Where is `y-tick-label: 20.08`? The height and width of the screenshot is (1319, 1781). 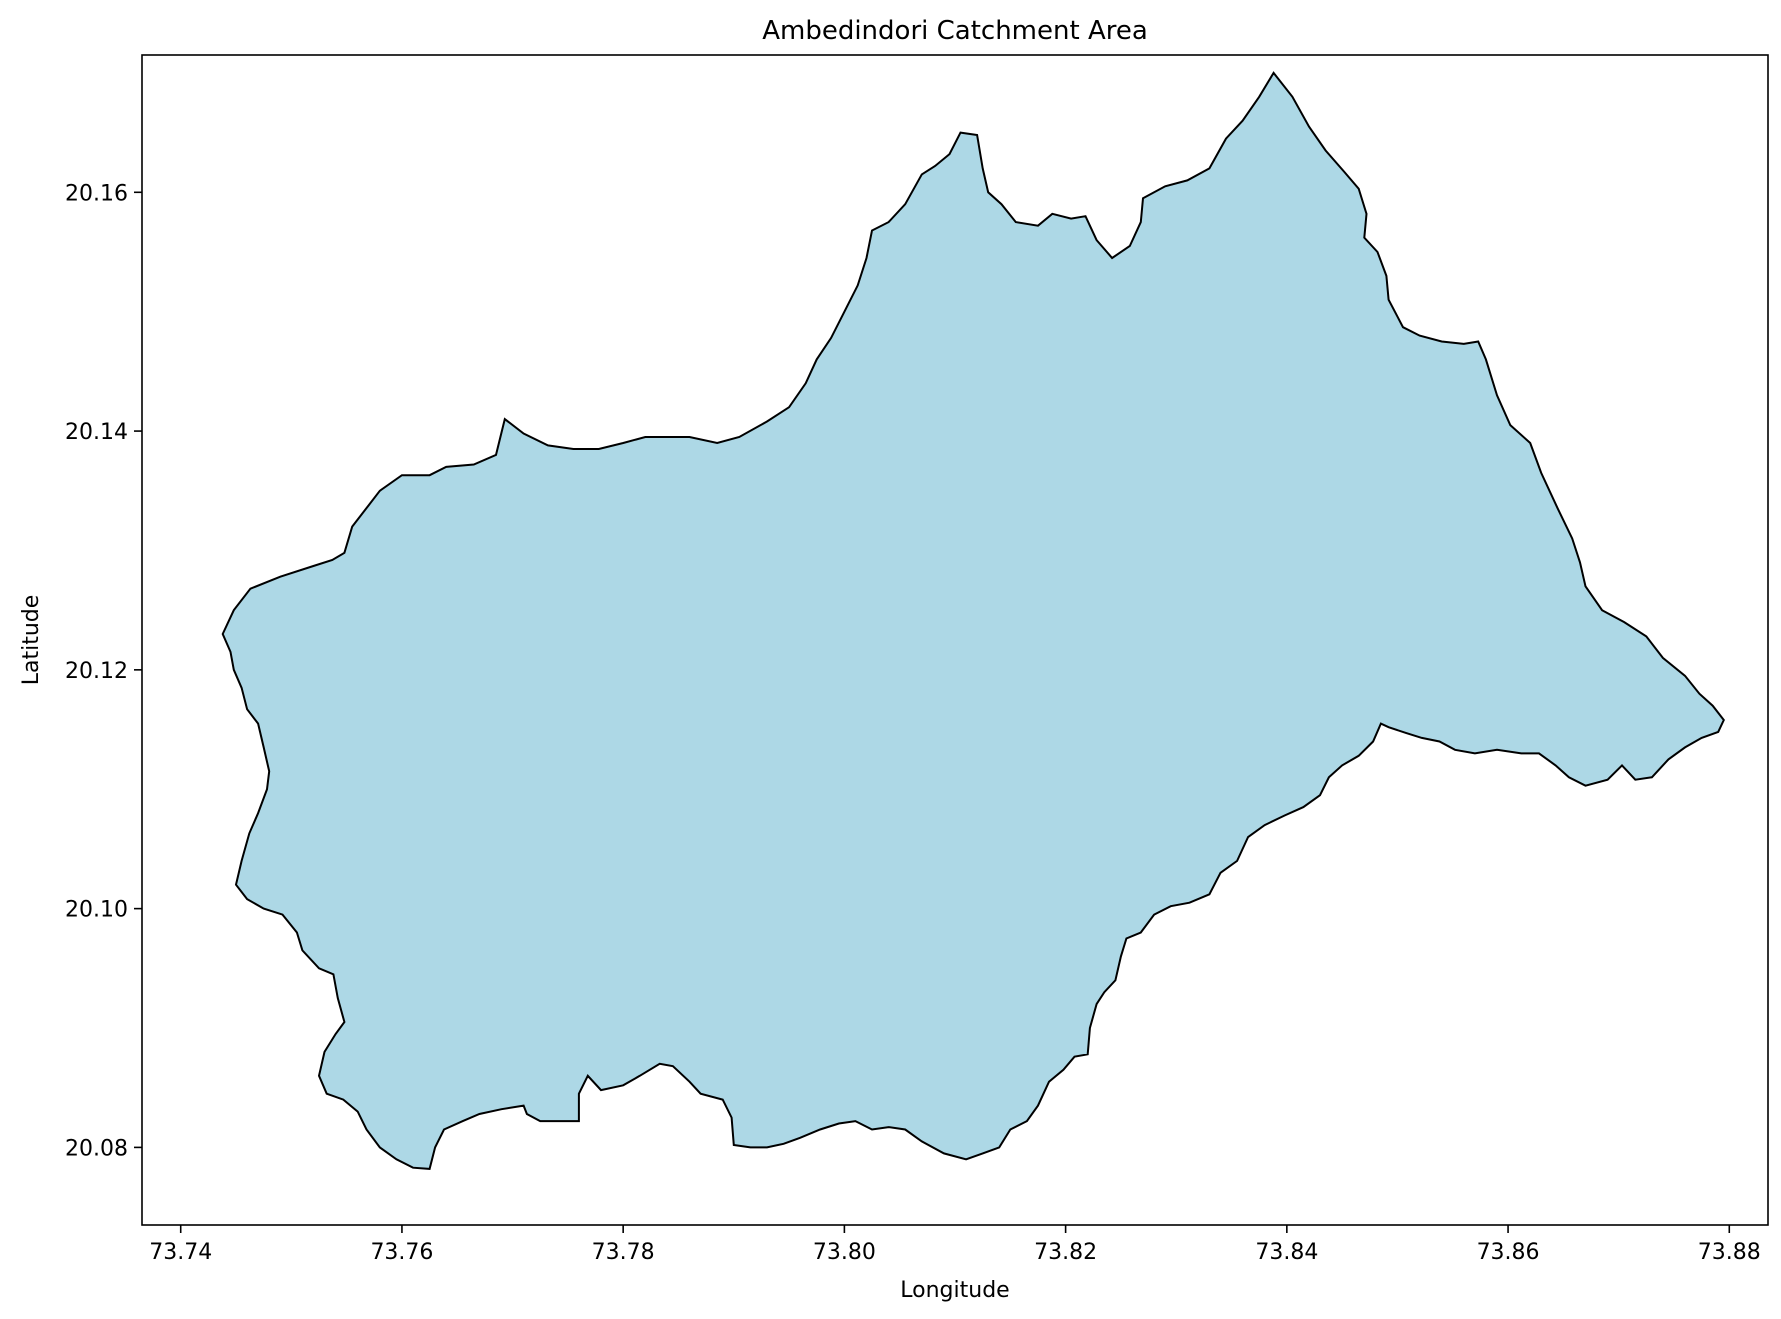 y-tick-label: 20.08 is located at coordinates (96, 1148).